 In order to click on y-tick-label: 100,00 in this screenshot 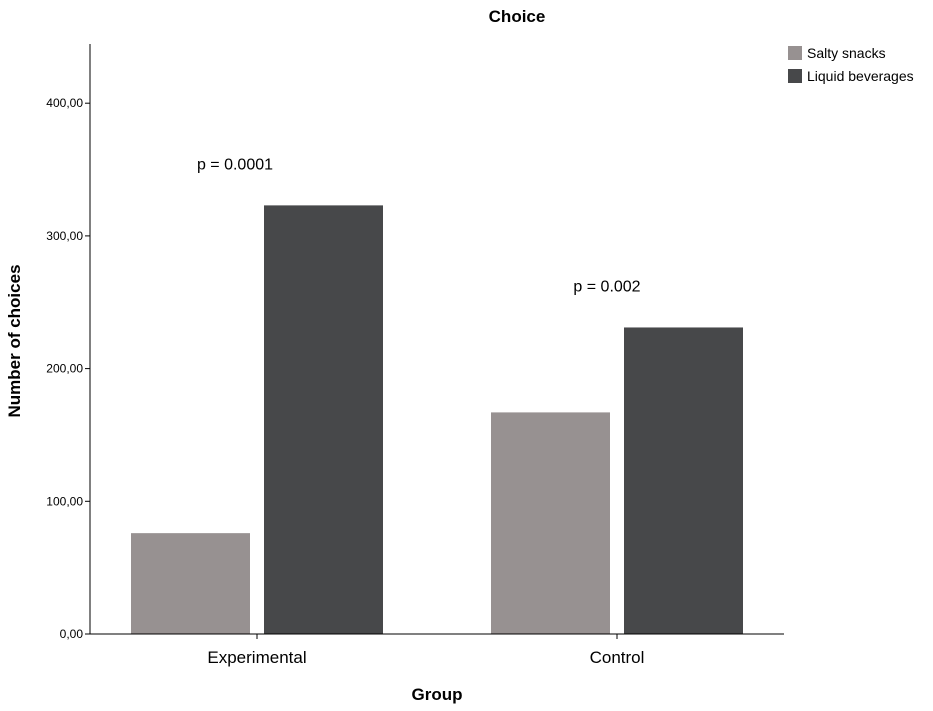, I will do `click(64, 501)`.